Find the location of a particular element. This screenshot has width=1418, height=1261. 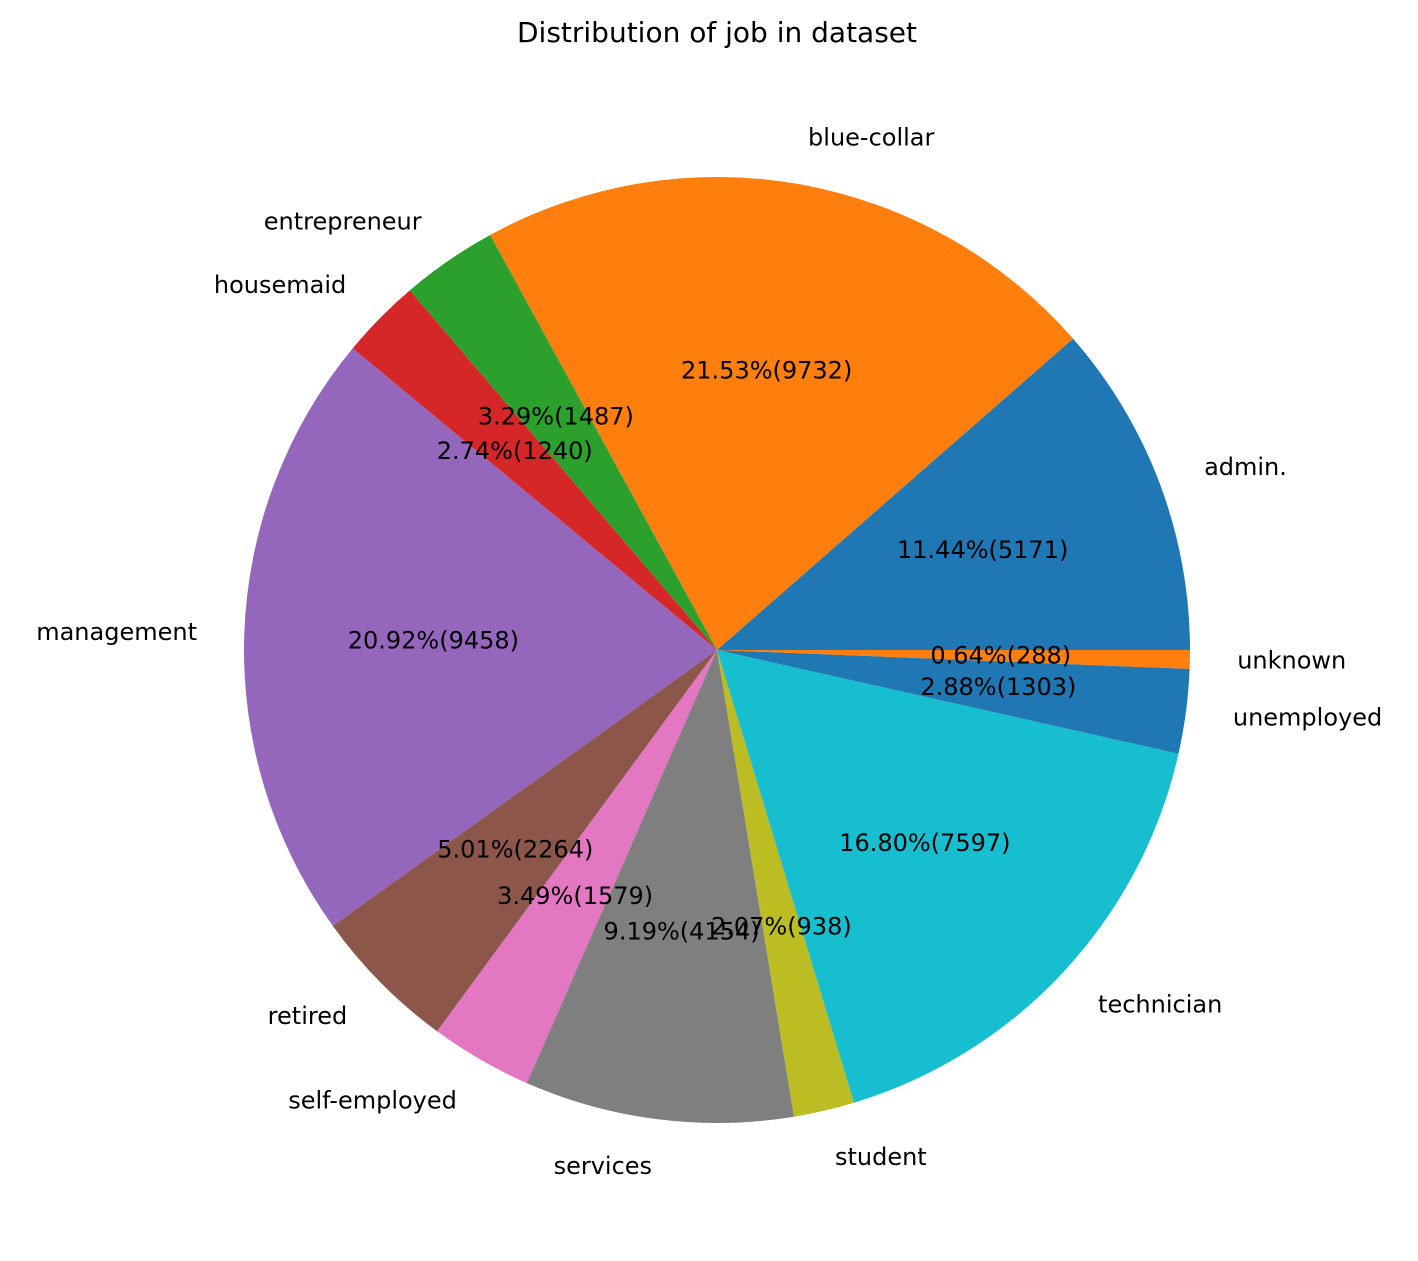

pie-slice-technician is located at coordinates (948, 876).